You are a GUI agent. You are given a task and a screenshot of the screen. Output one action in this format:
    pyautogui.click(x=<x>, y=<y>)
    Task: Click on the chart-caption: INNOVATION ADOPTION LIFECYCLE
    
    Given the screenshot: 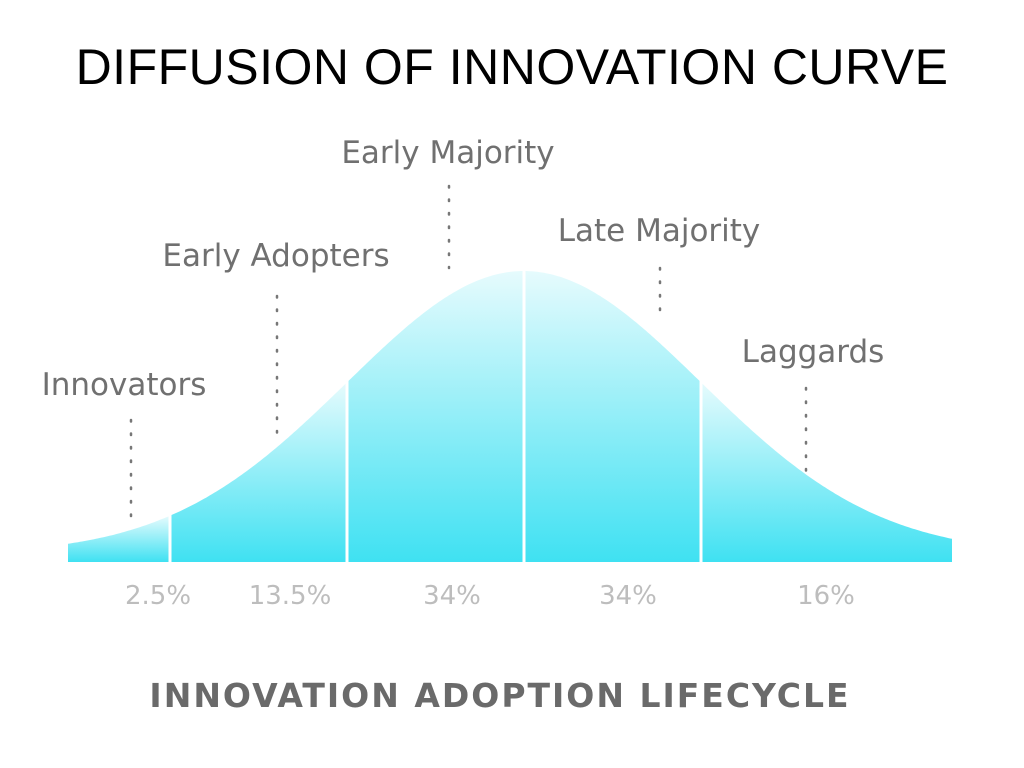 What is the action you would take?
    pyautogui.click(x=500, y=695)
    